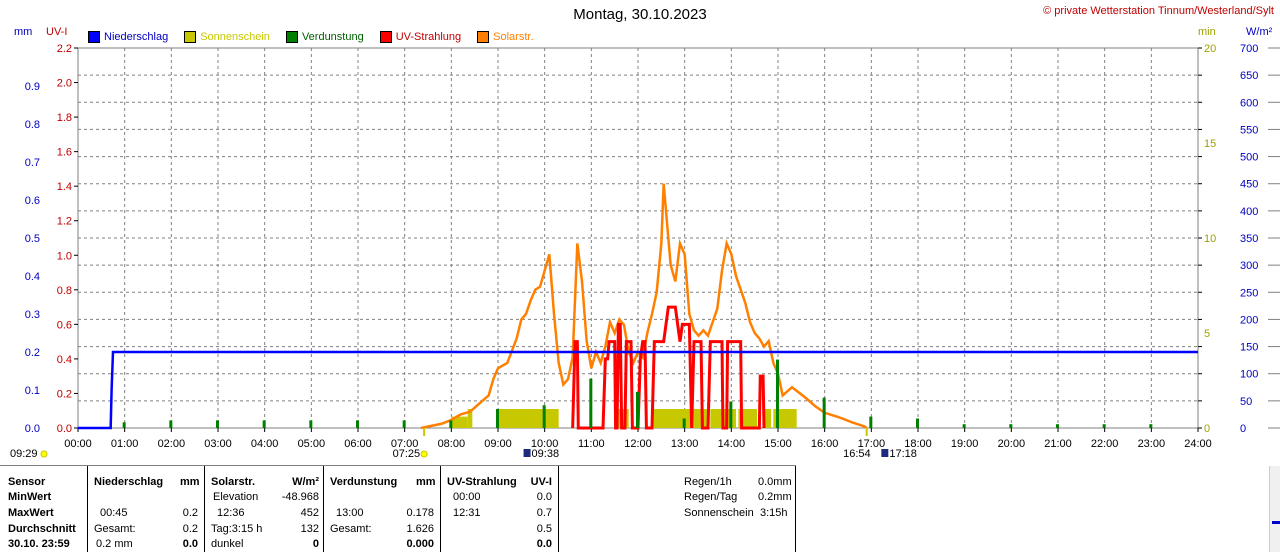  I want to click on verdunstung-current-value: 0.000, so click(420, 544).